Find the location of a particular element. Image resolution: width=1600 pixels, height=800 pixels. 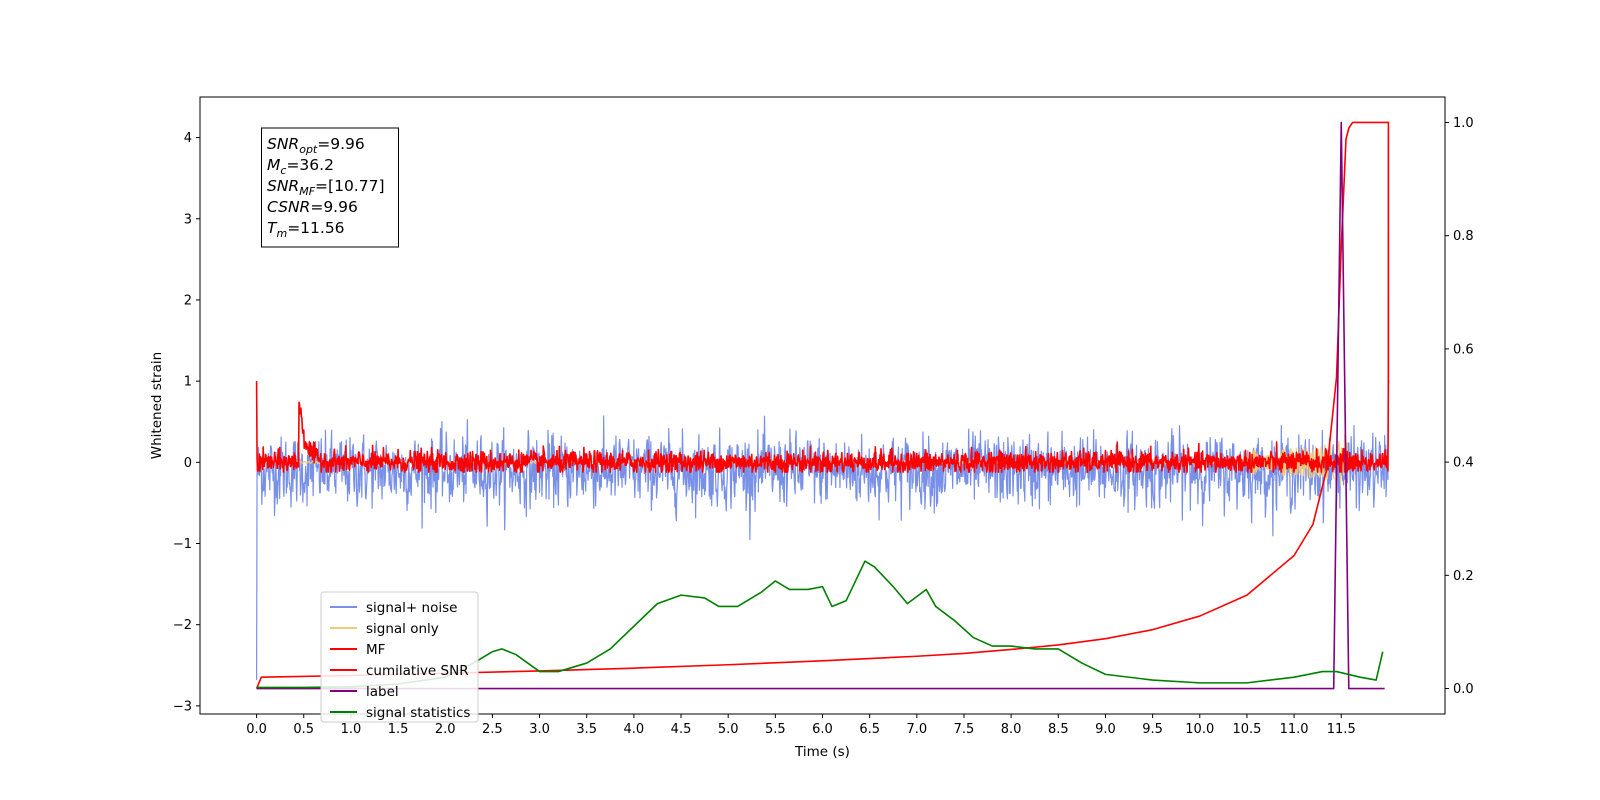

y-right-tick-label: 0.0 is located at coordinates (1463, 689).